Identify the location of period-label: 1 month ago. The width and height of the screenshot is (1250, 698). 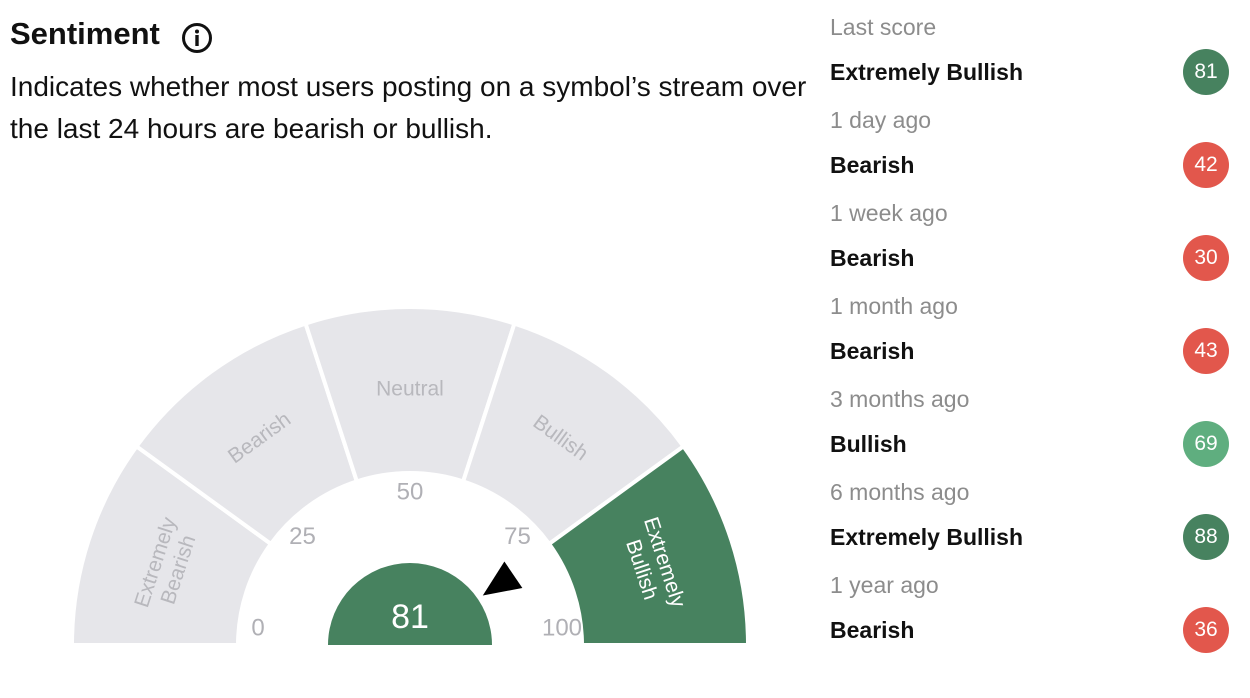
(894, 306).